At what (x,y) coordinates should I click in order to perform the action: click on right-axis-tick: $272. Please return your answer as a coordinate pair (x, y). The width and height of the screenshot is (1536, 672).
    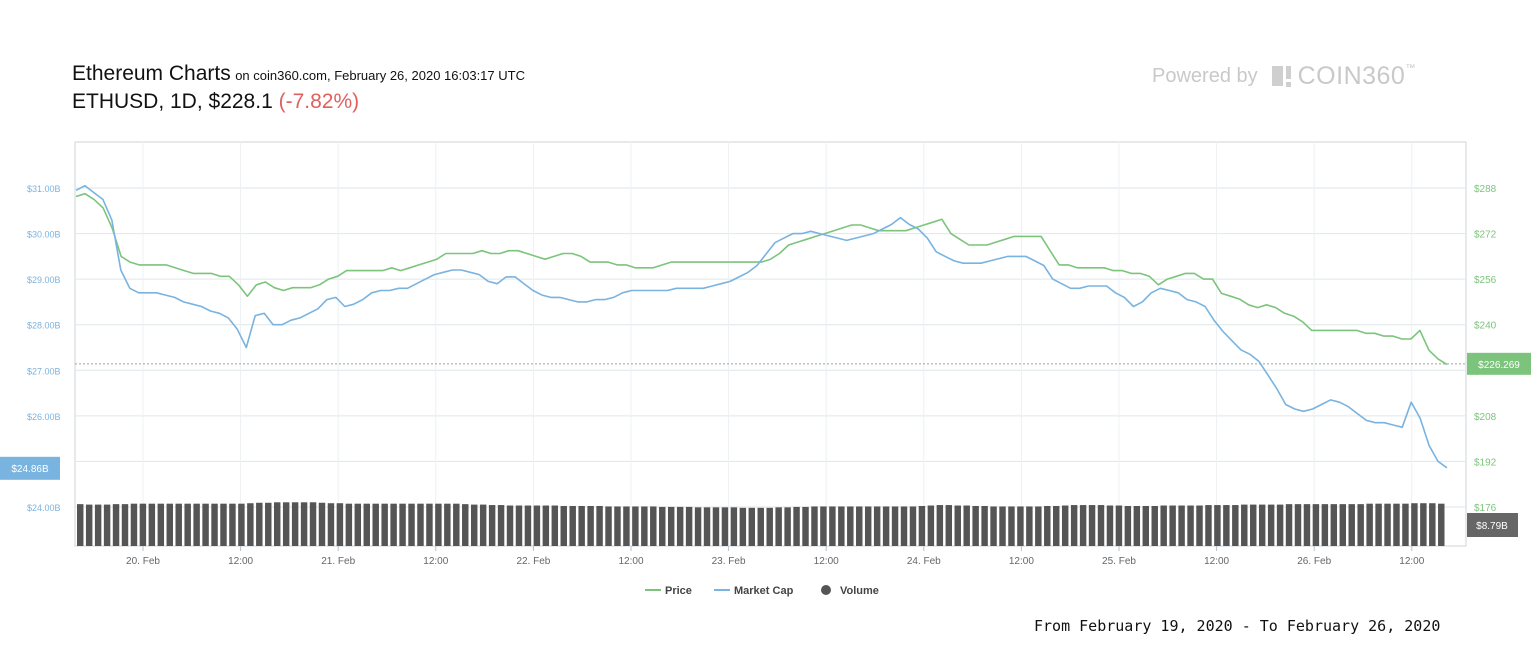
    Looking at the image, I should click on (1485, 235).